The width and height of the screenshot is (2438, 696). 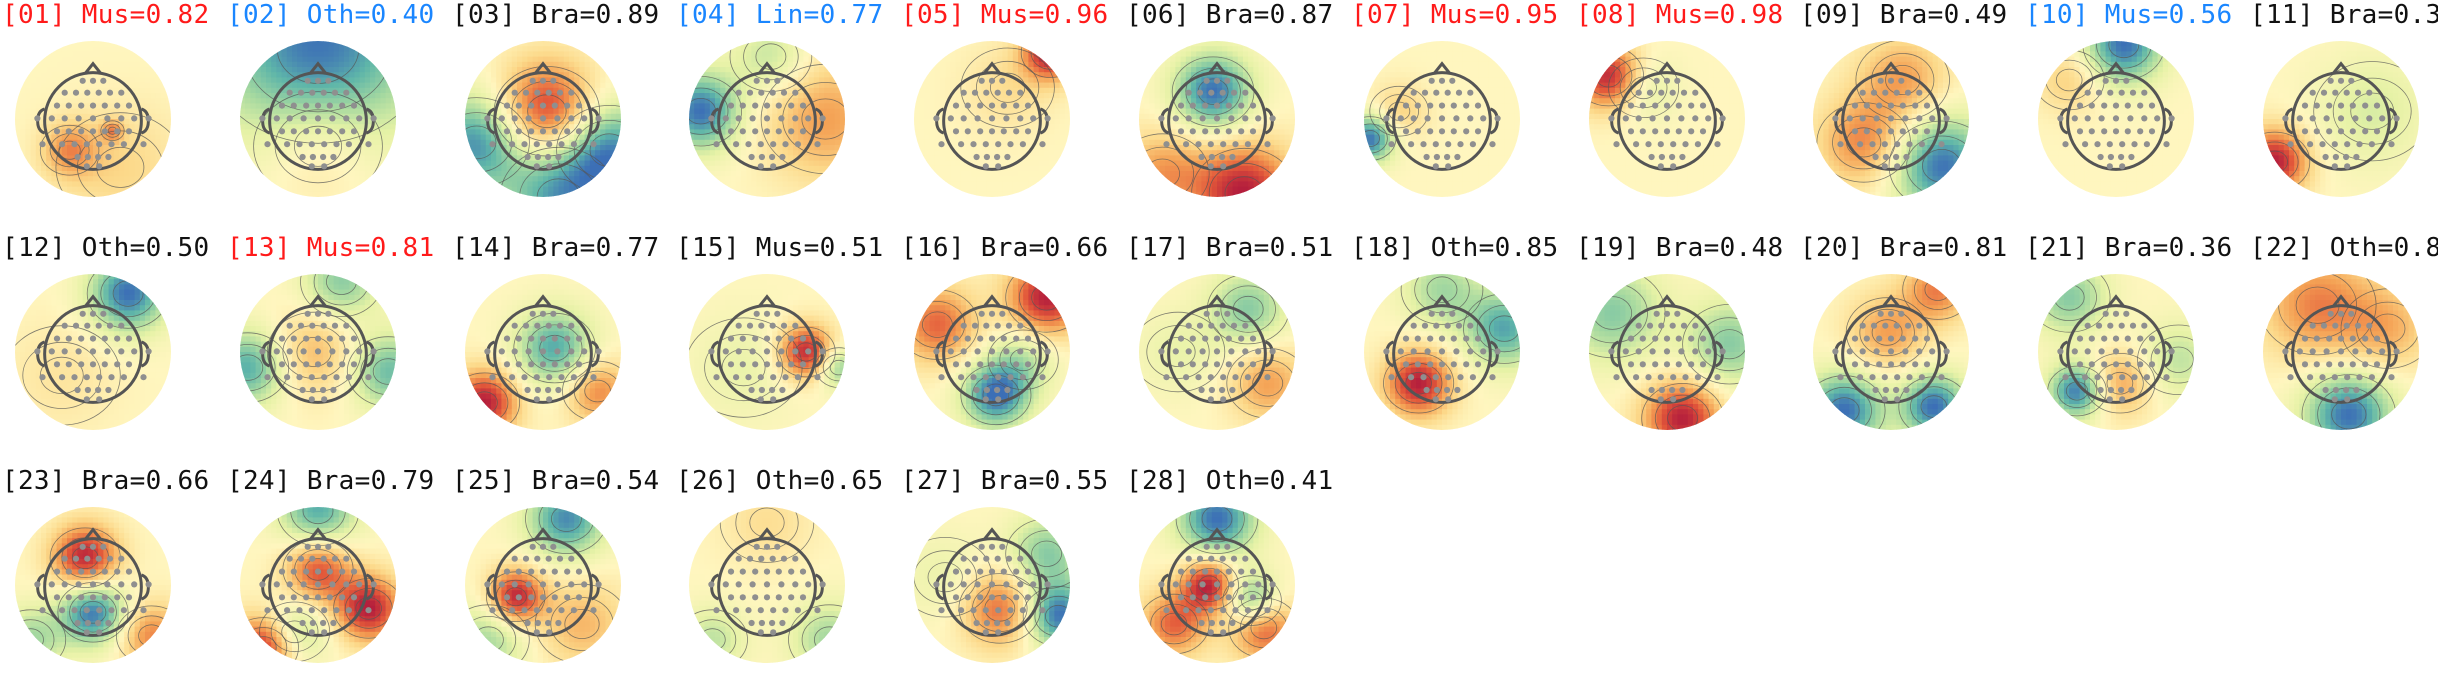 What do you see at coordinates (1894, 122) in the screenshot?
I see `heatmap-field` at bounding box center [1894, 122].